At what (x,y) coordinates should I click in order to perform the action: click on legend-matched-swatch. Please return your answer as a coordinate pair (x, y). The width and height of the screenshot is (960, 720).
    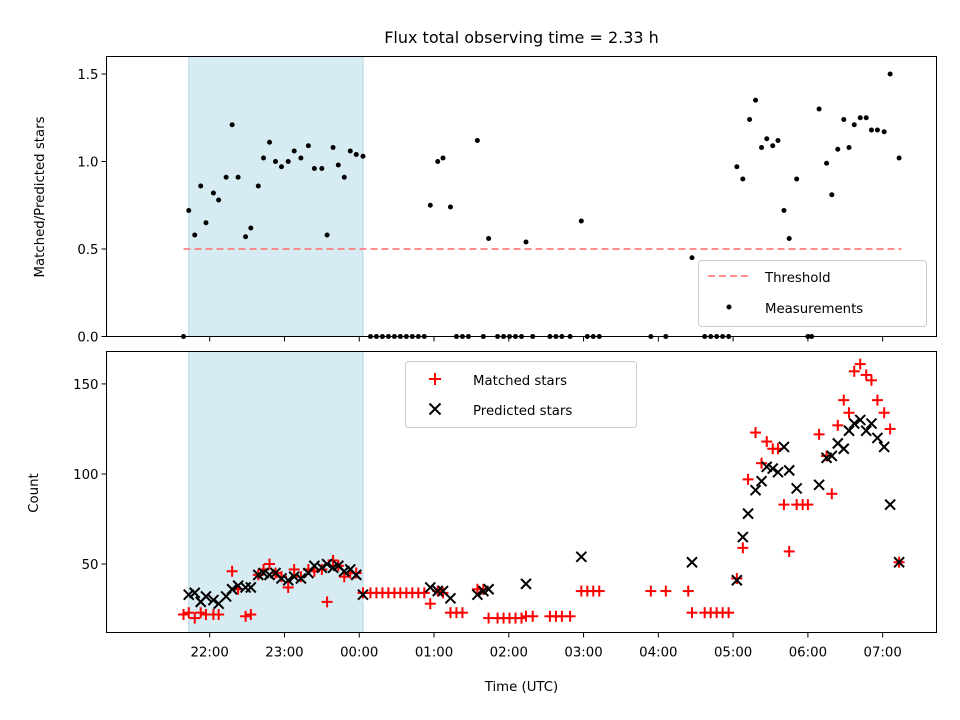
    Looking at the image, I should click on (435, 379).